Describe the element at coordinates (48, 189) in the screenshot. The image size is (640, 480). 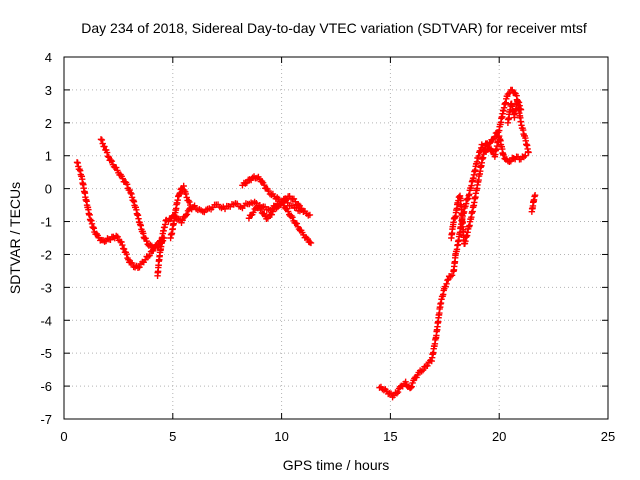
I see `y-tick-label: 0` at that location.